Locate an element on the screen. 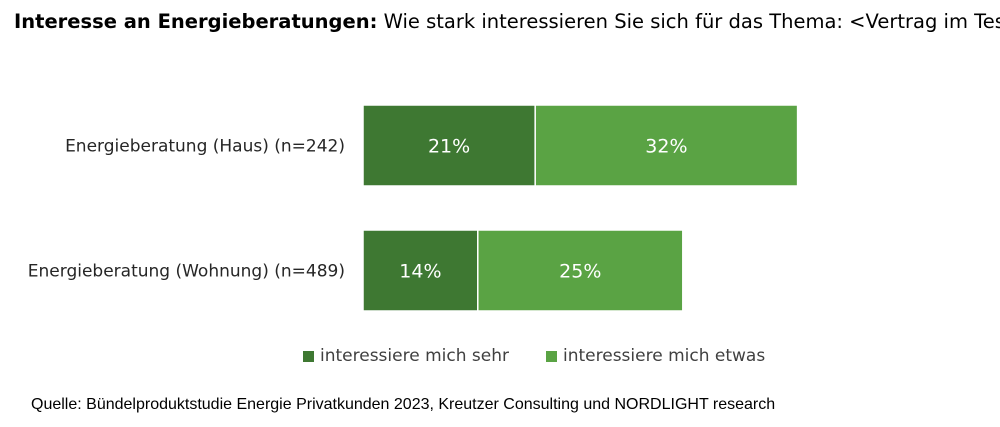 Image resolution: width=1000 pixels, height=427 pixels. data-label-0-1: 32% is located at coordinates (666, 147).